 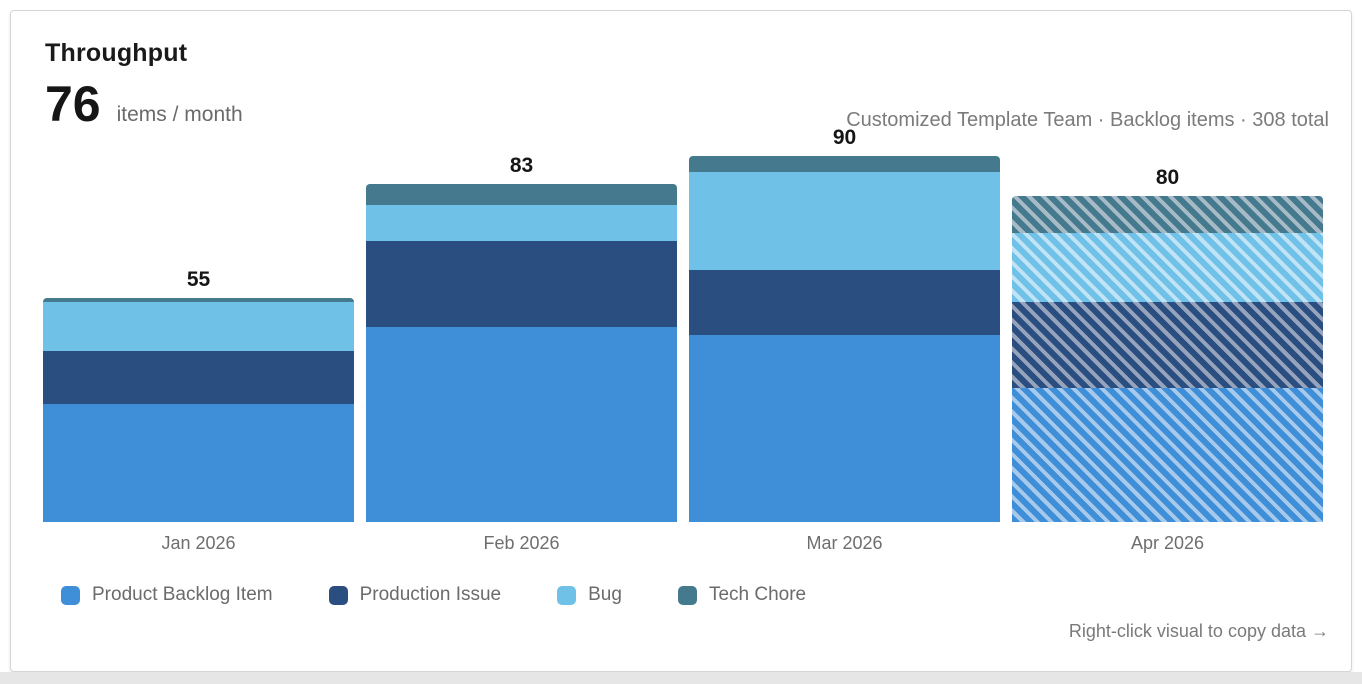 What do you see at coordinates (521, 194) in the screenshot?
I see `bar-segment-tech-chore-feb-2026` at bounding box center [521, 194].